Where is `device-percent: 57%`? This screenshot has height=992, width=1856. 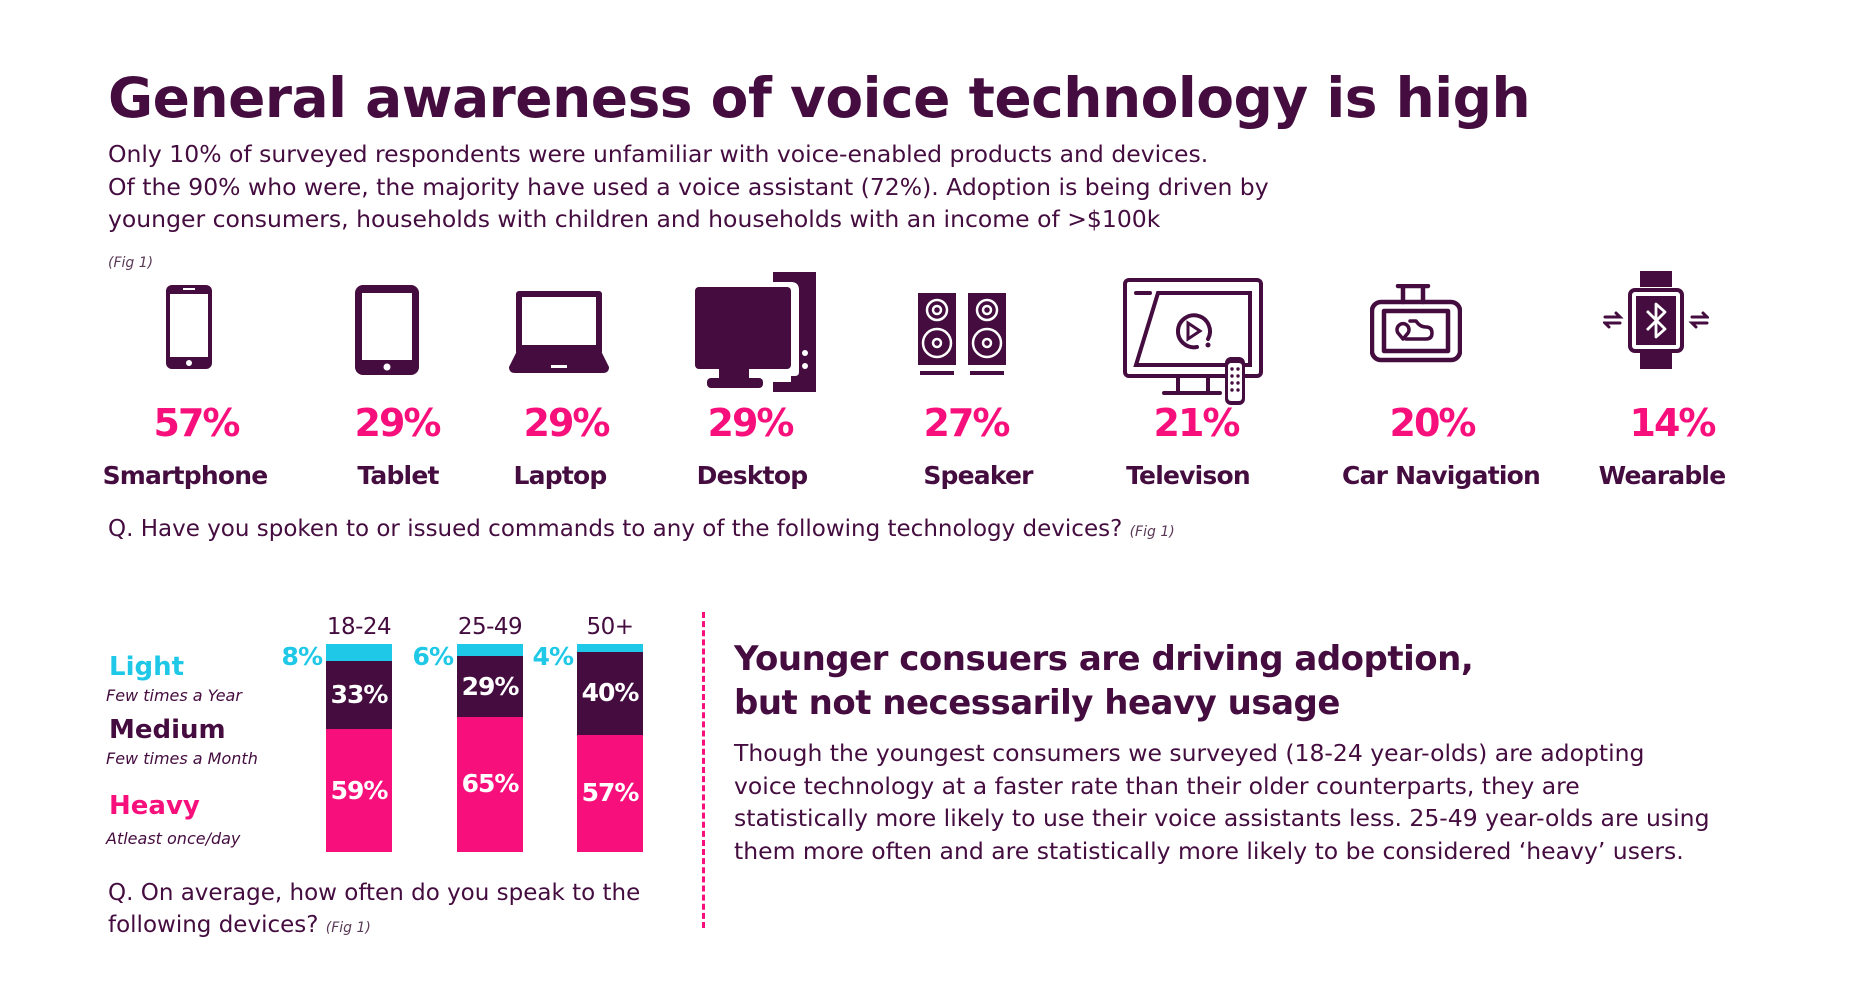
device-percent: 57% is located at coordinates (197, 423).